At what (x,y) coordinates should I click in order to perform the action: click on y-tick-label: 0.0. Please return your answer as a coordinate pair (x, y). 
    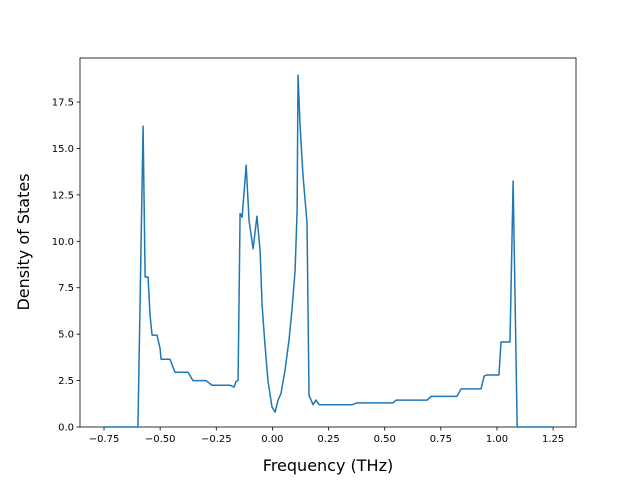
    Looking at the image, I should click on (66, 428).